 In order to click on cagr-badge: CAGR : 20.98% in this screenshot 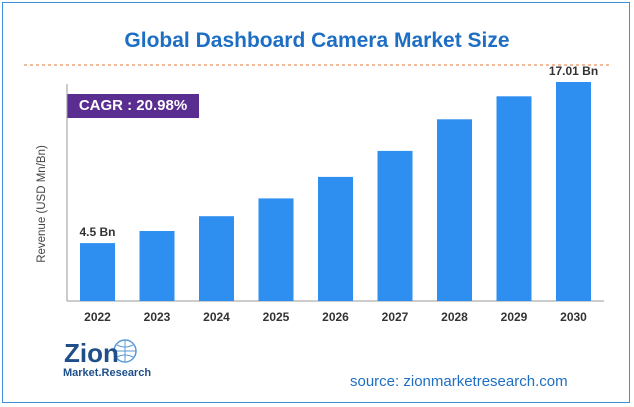, I will do `click(133, 106)`.